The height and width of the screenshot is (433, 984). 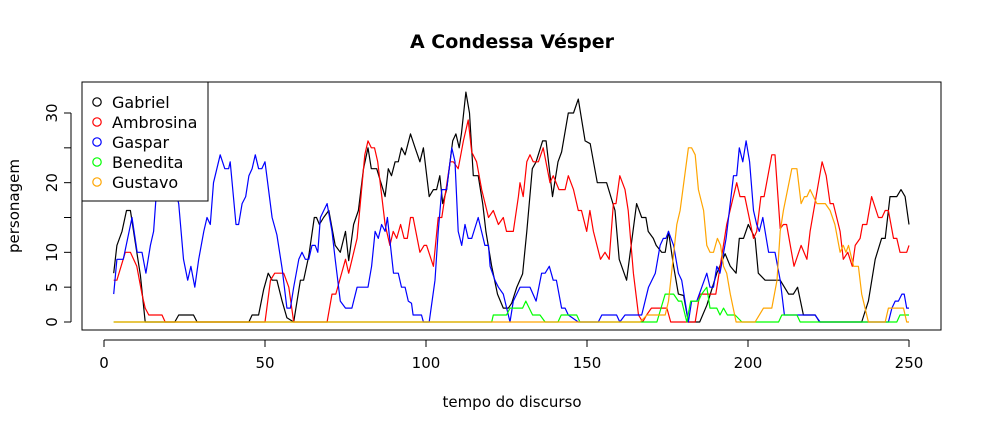 What do you see at coordinates (587, 363) in the screenshot?
I see `x-tick-label: 150` at bounding box center [587, 363].